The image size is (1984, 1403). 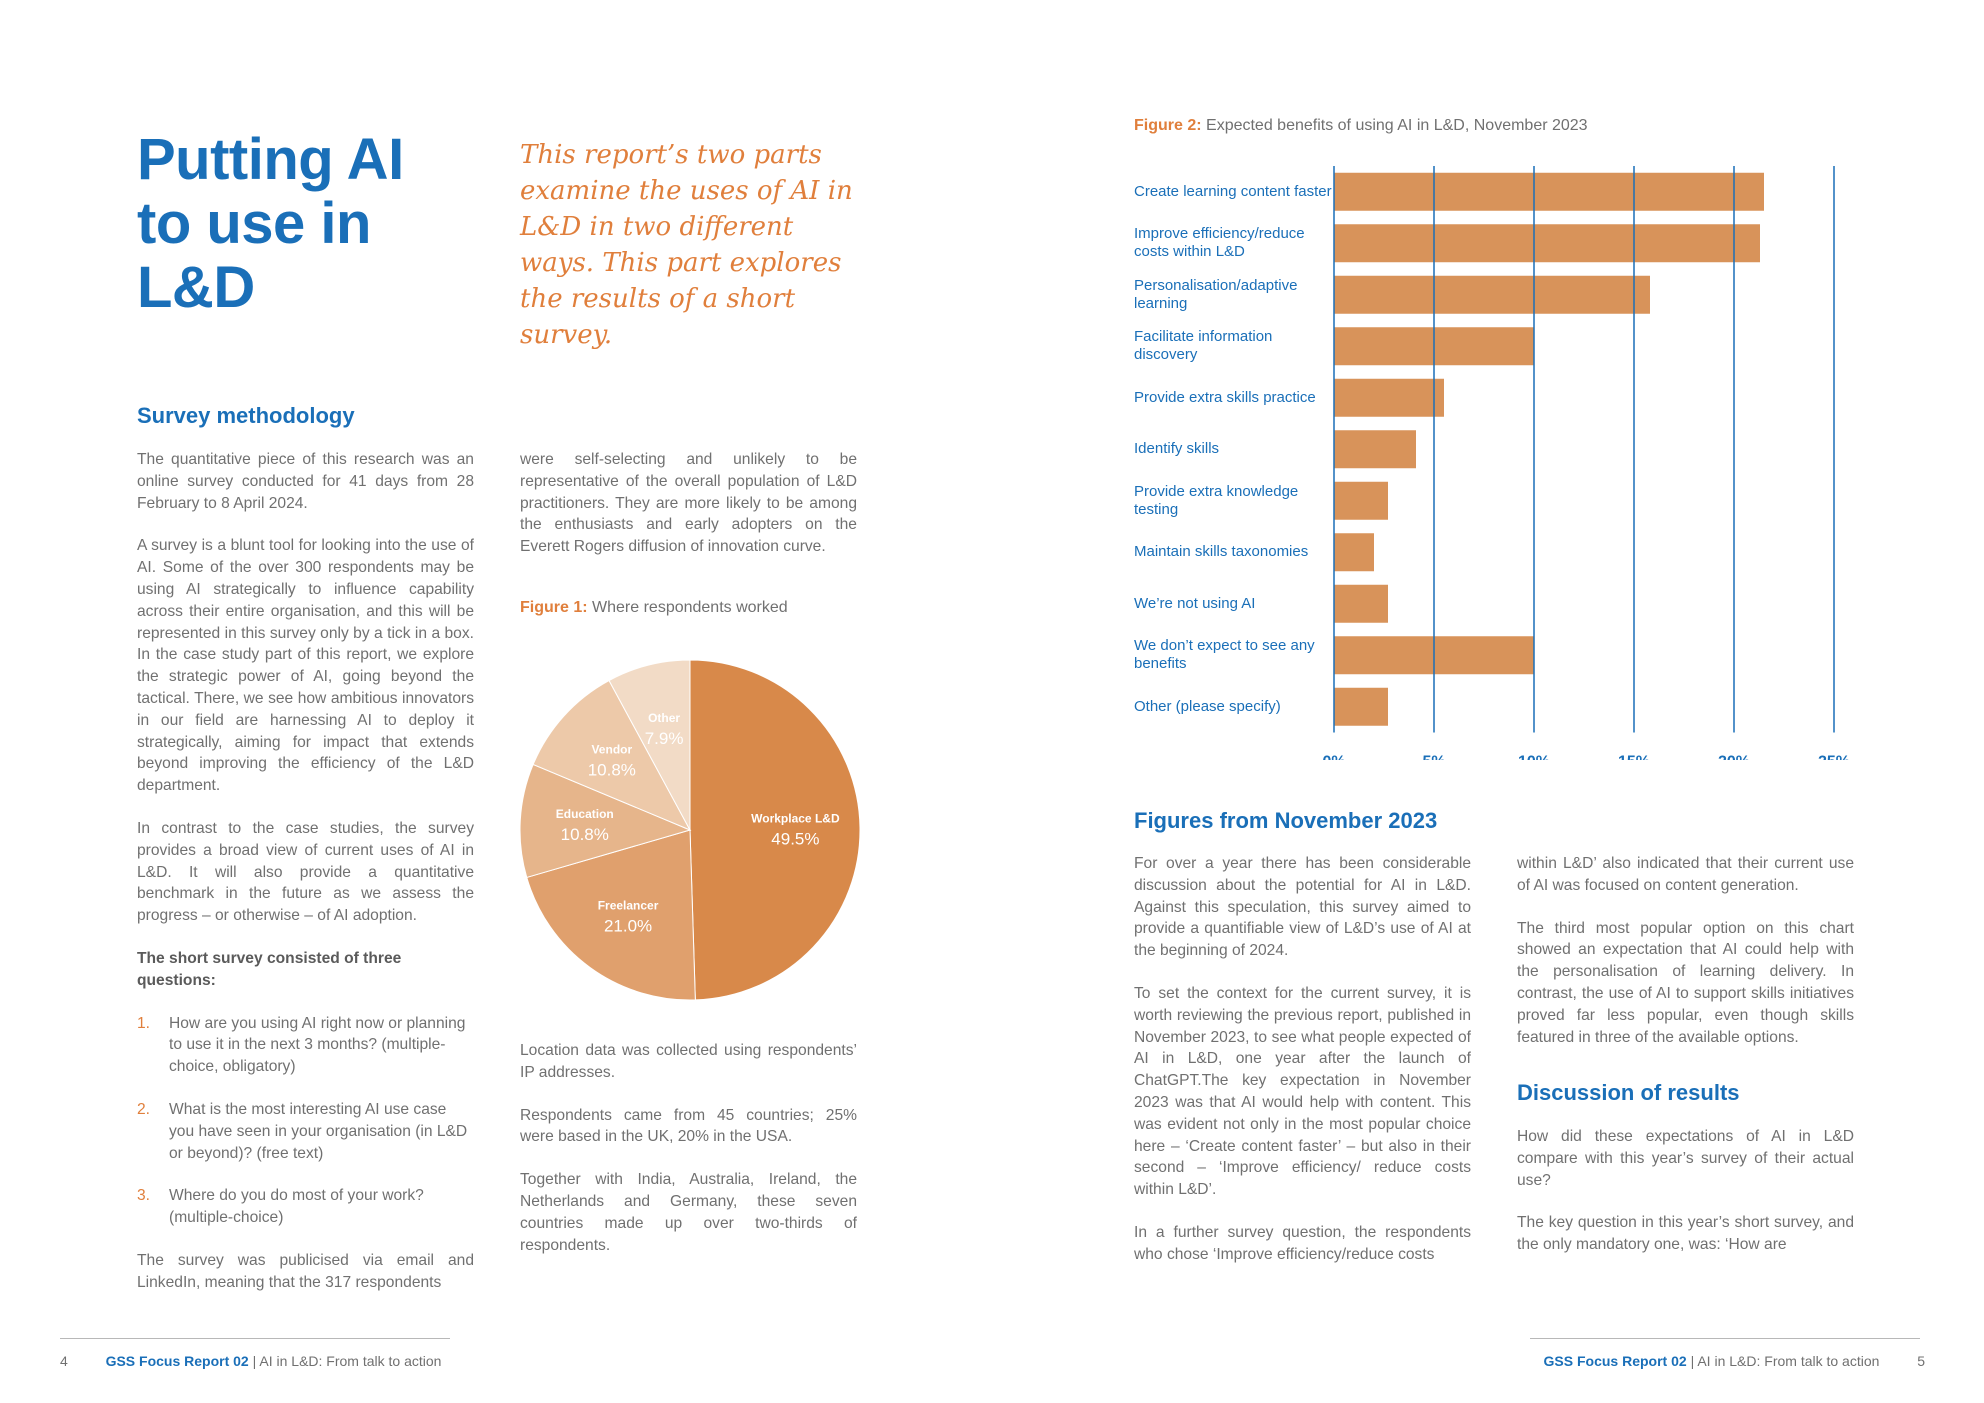 I want to click on section-heading-discussion: Discussion of results, so click(x=1628, y=1092).